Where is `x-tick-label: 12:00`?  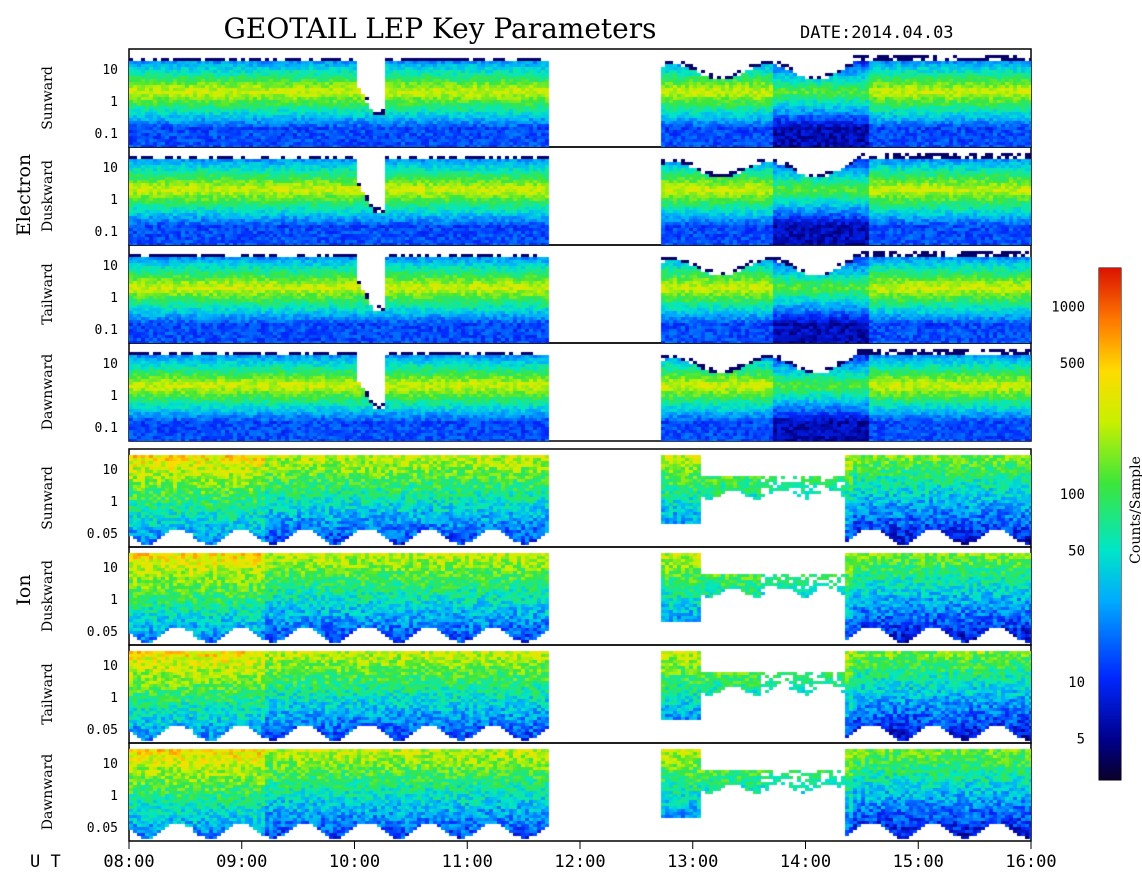 x-tick-label: 12:00 is located at coordinates (579, 862).